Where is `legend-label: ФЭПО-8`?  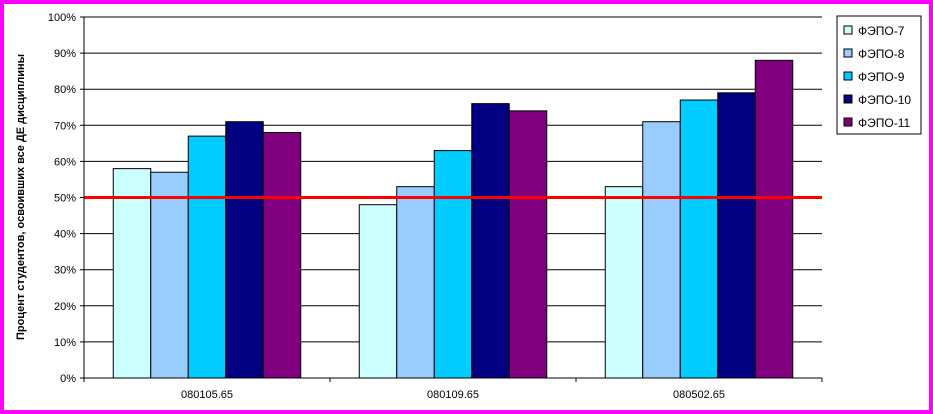
legend-label: ФЭПО-8 is located at coordinates (881, 54).